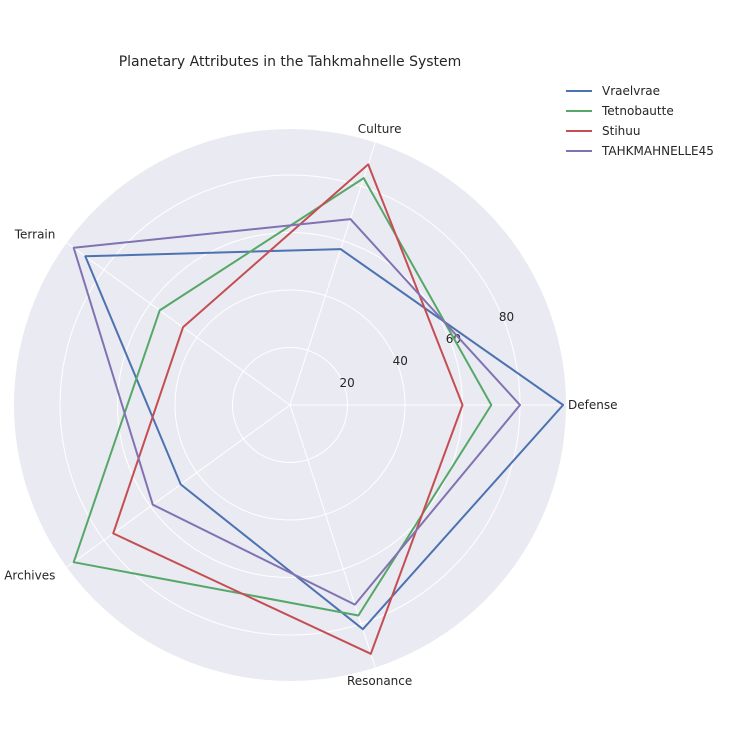  What do you see at coordinates (35, 235) in the screenshot?
I see `axis-label-terrain: Terrain` at bounding box center [35, 235].